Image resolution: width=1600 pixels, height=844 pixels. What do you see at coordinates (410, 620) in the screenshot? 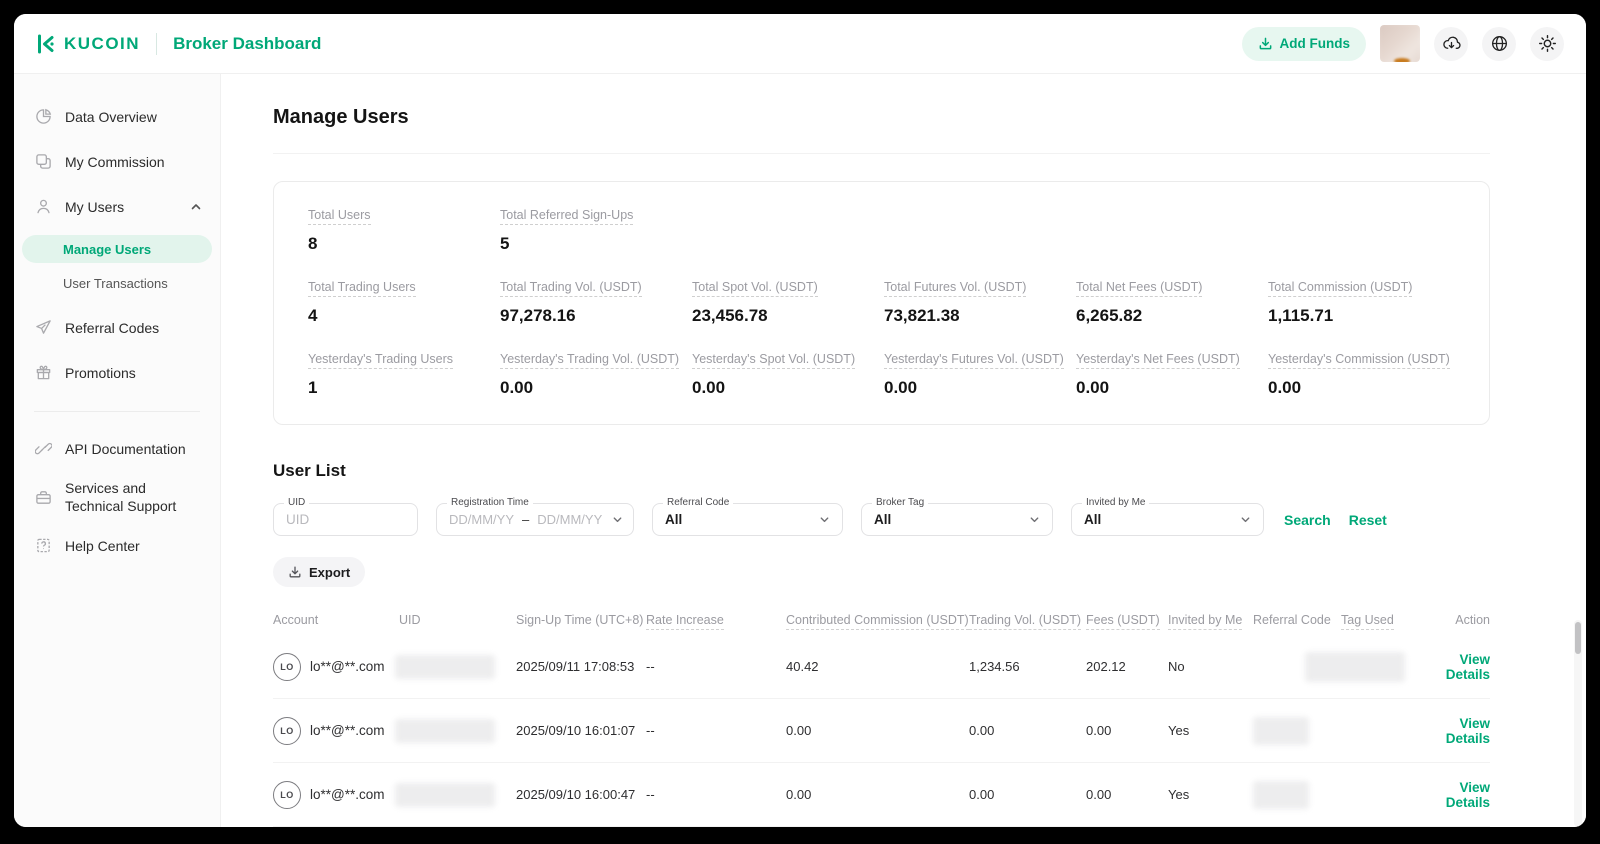
I see `col-uid: UID` at bounding box center [410, 620].